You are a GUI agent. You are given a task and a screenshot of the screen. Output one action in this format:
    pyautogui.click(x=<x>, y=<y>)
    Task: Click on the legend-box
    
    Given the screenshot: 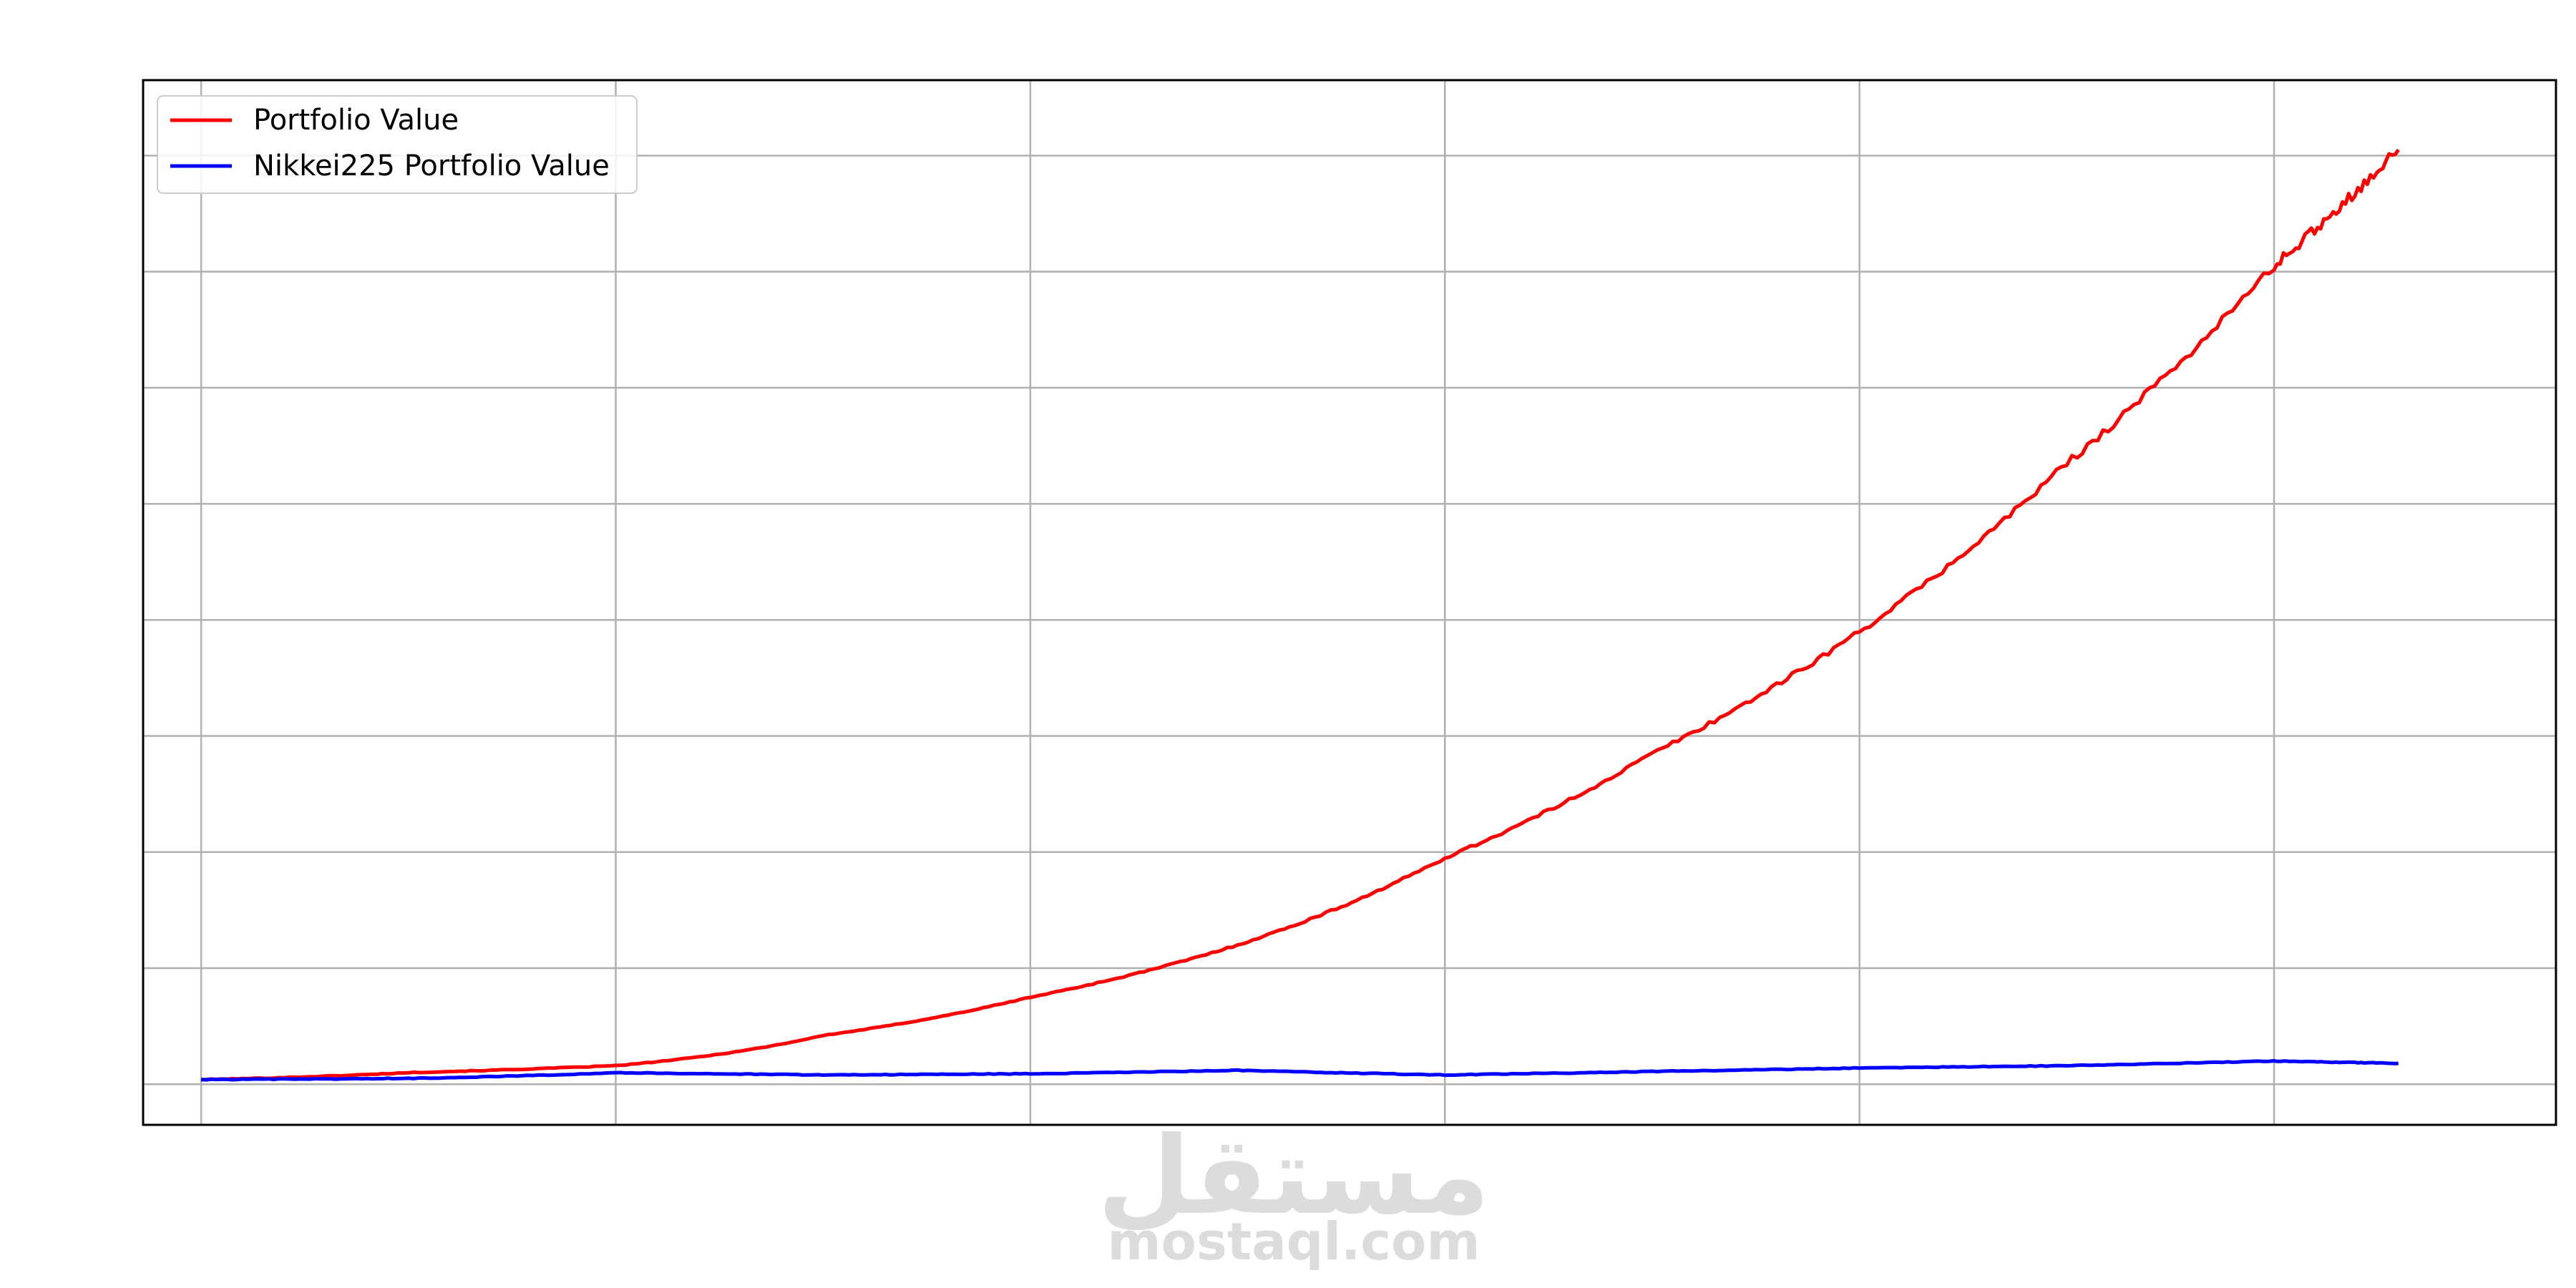 What is the action you would take?
    pyautogui.click(x=397, y=144)
    